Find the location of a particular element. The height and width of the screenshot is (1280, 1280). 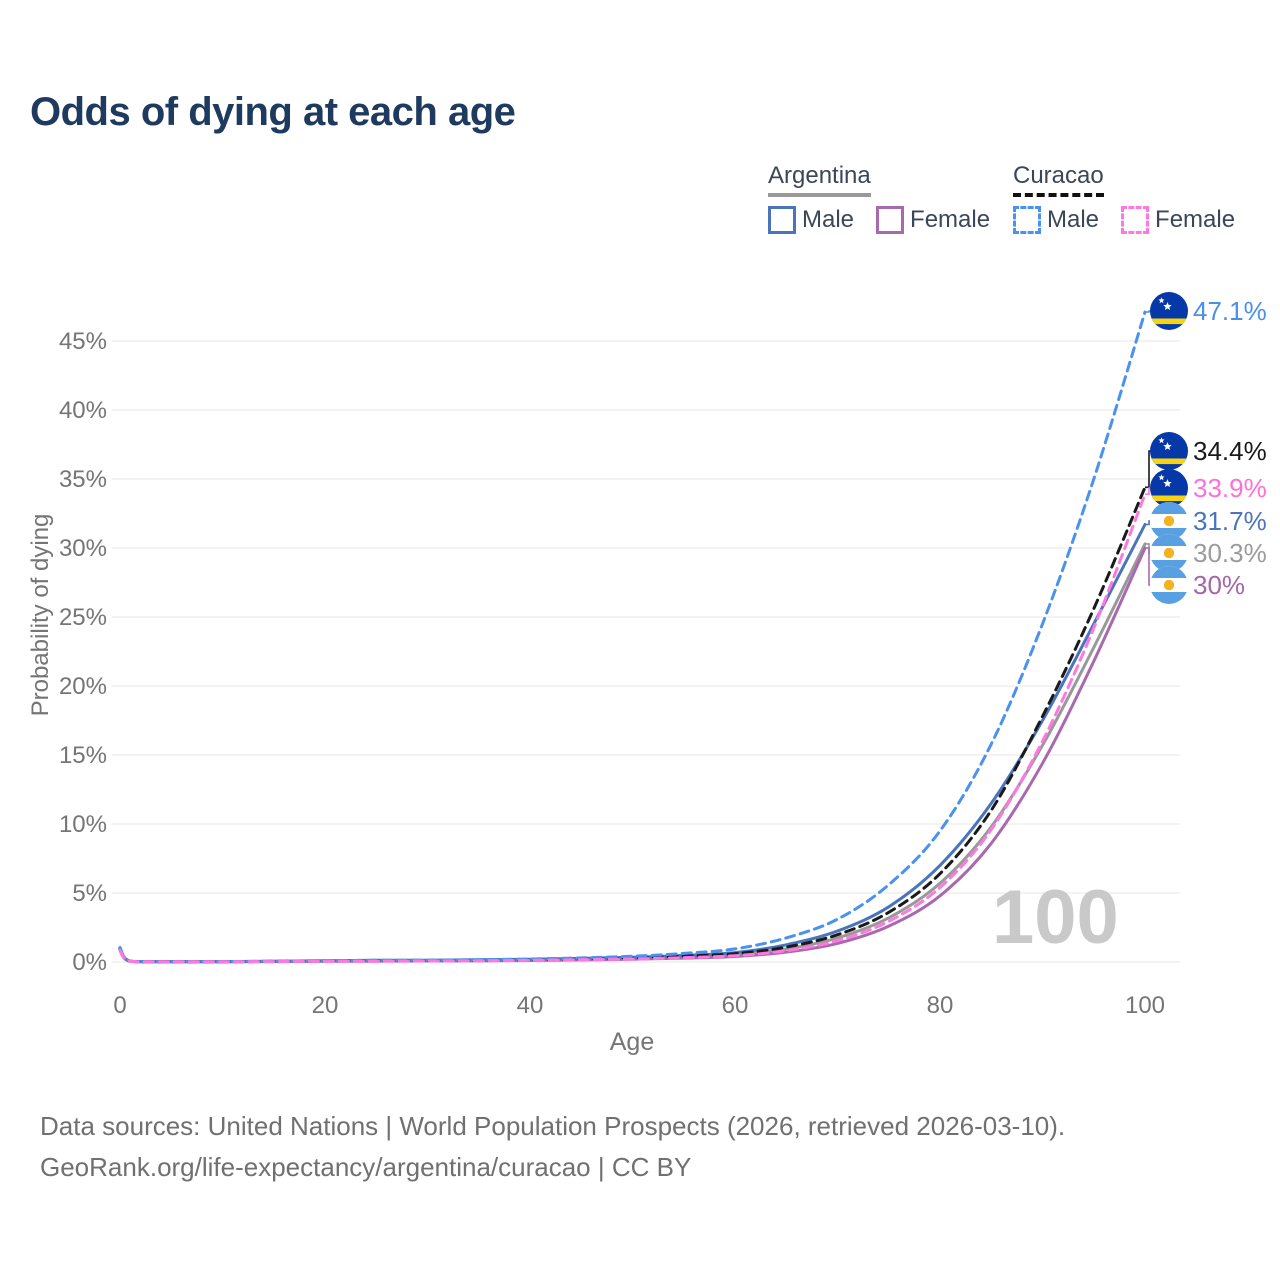

x-tick-label: 20 is located at coordinates (325, 1005).